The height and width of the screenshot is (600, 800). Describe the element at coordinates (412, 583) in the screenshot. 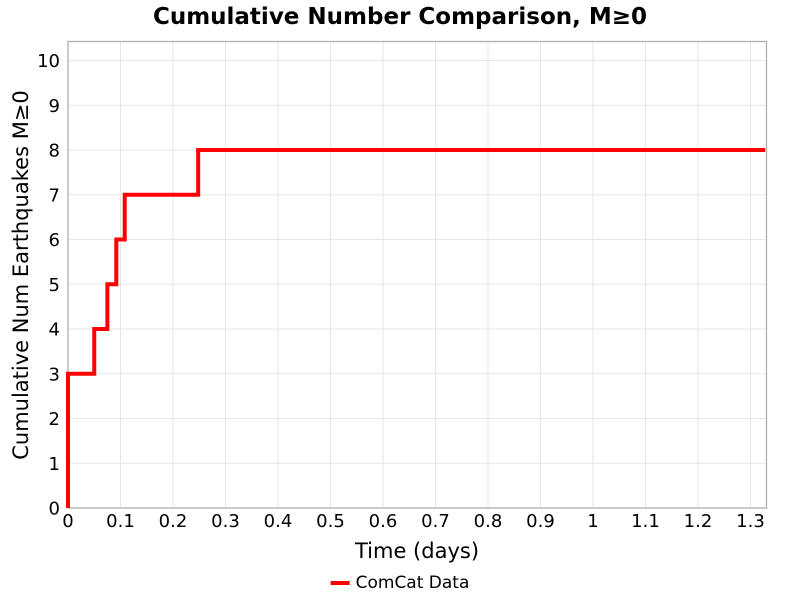

I see `legend-label: ComCat Data` at that location.